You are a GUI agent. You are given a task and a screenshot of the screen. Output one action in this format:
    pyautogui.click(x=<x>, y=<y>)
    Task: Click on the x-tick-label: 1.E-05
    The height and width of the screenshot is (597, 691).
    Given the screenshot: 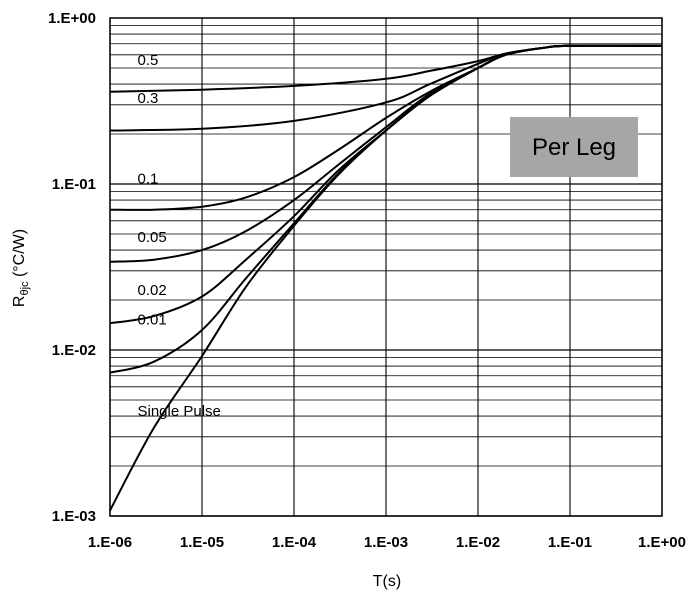 What is the action you would take?
    pyautogui.click(x=202, y=542)
    